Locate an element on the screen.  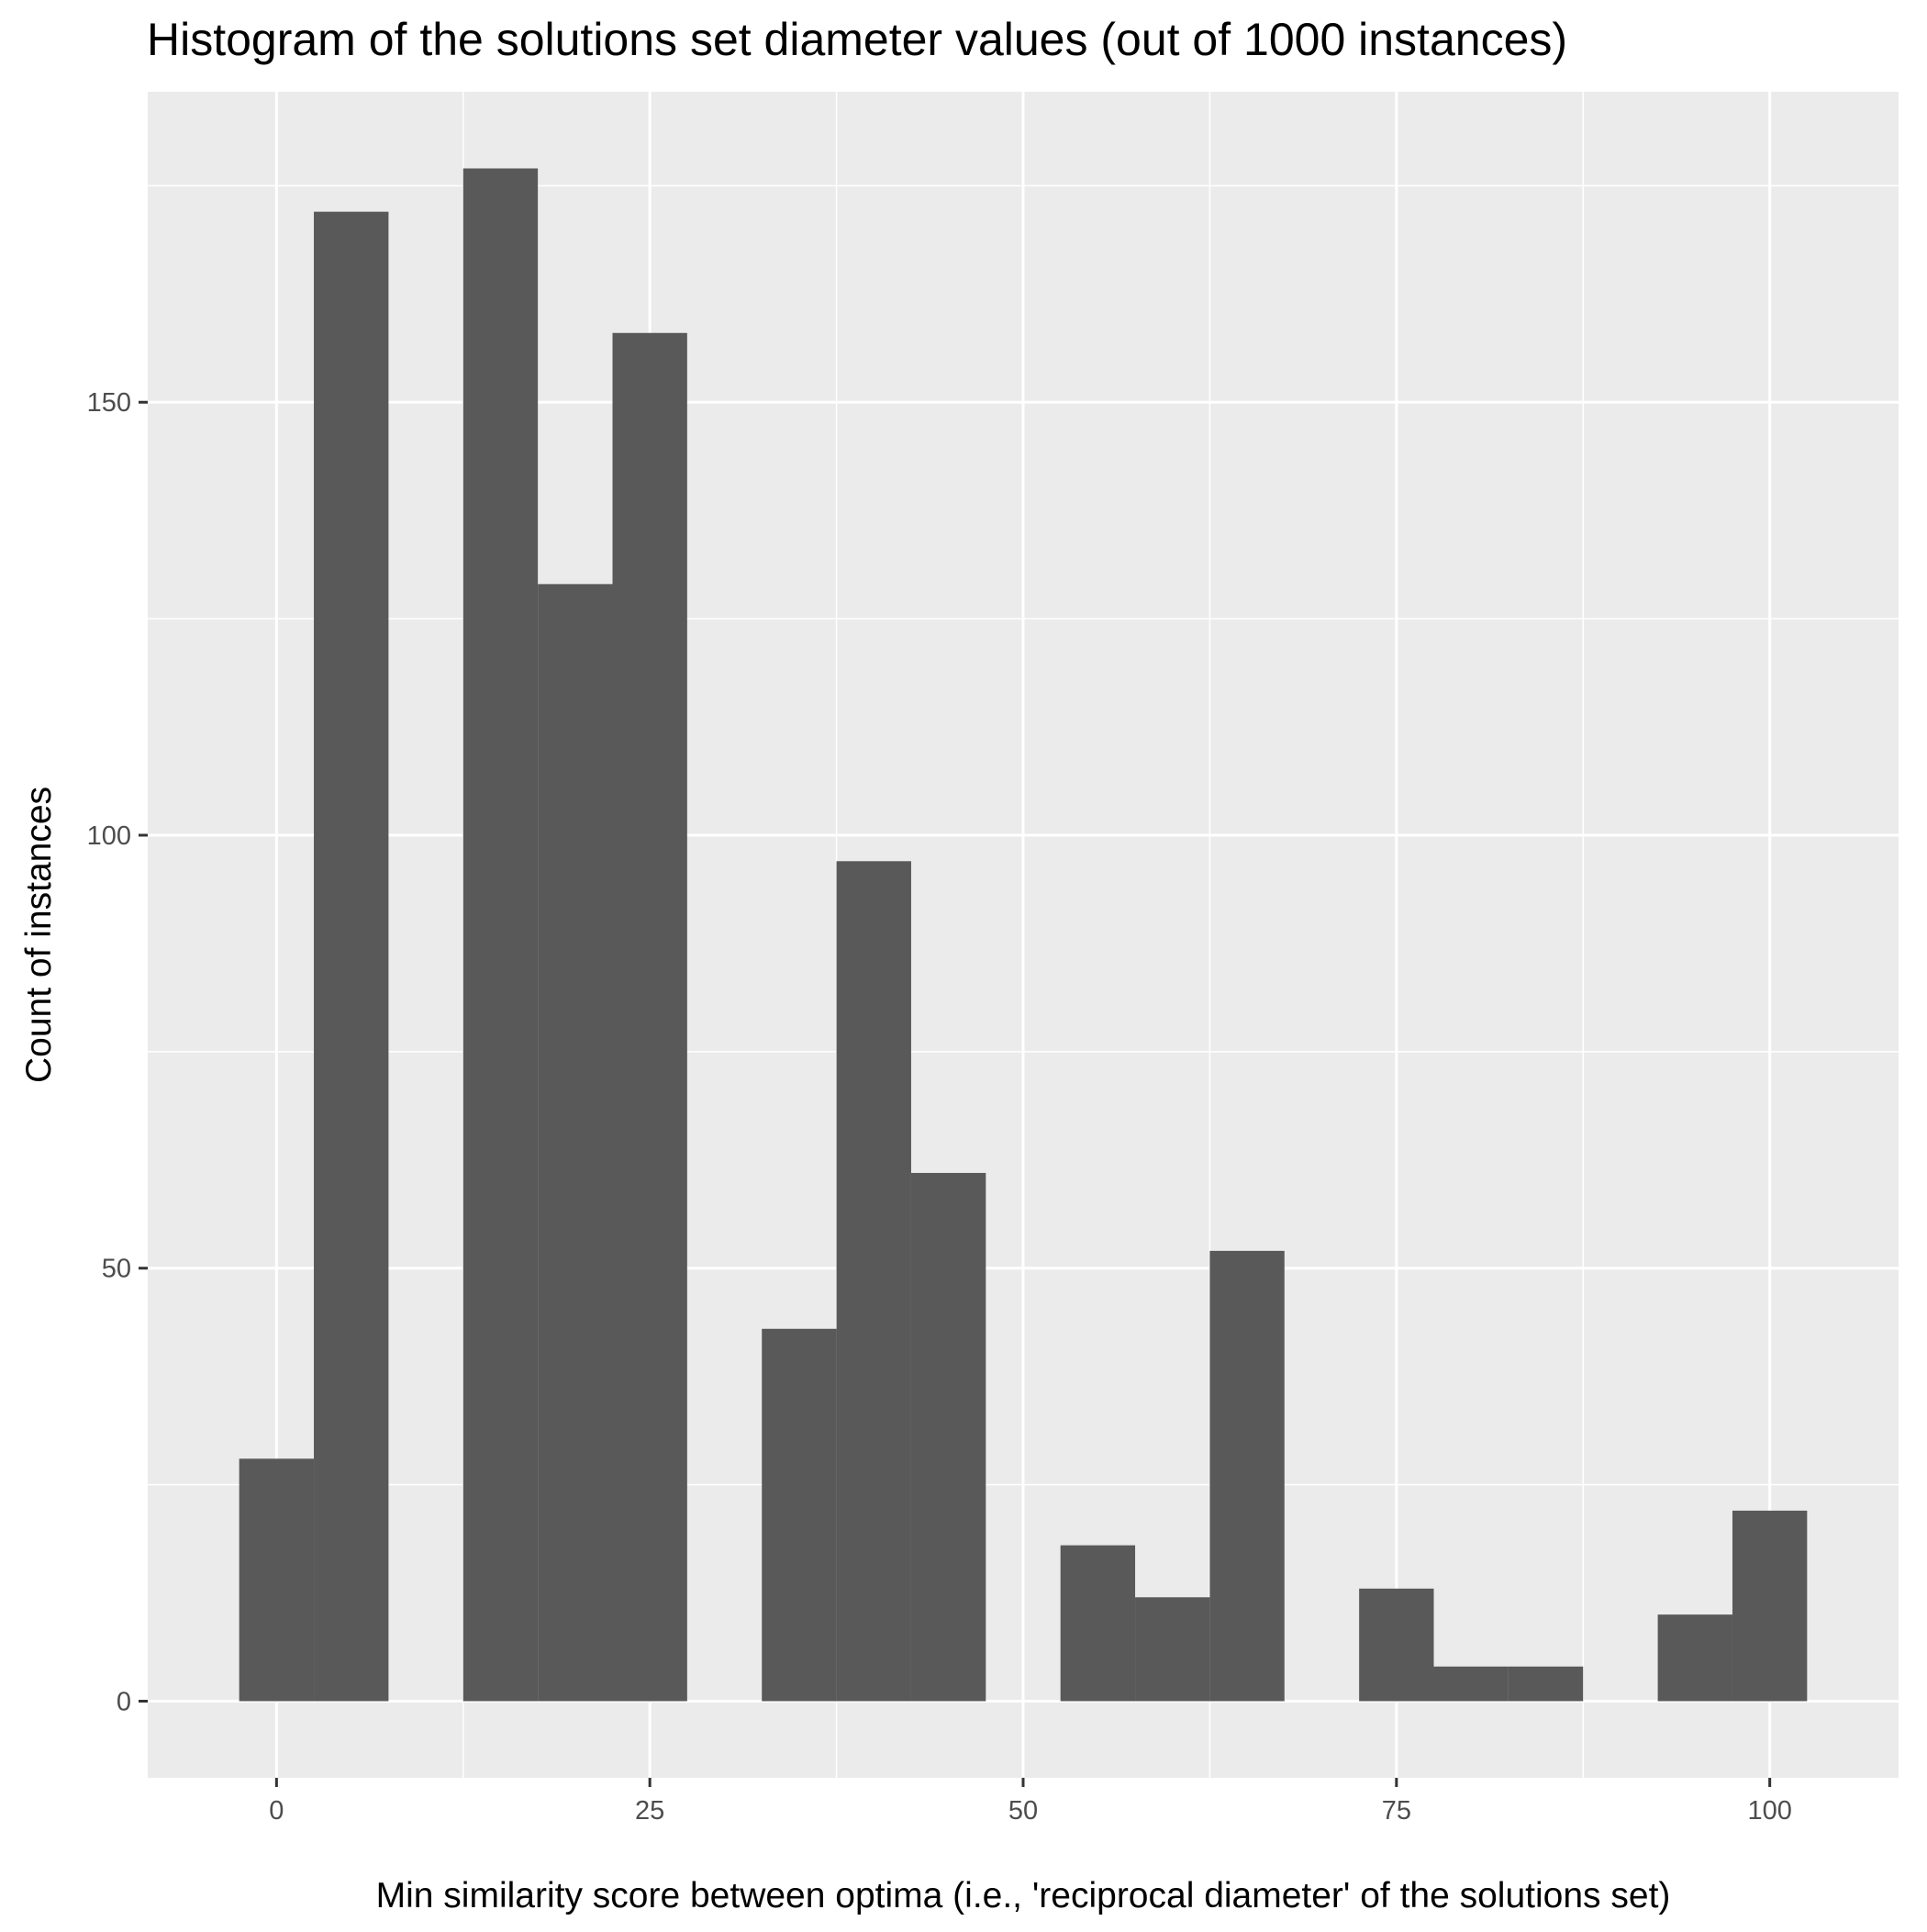
x-tick-label: 0 is located at coordinates (276, 1811).